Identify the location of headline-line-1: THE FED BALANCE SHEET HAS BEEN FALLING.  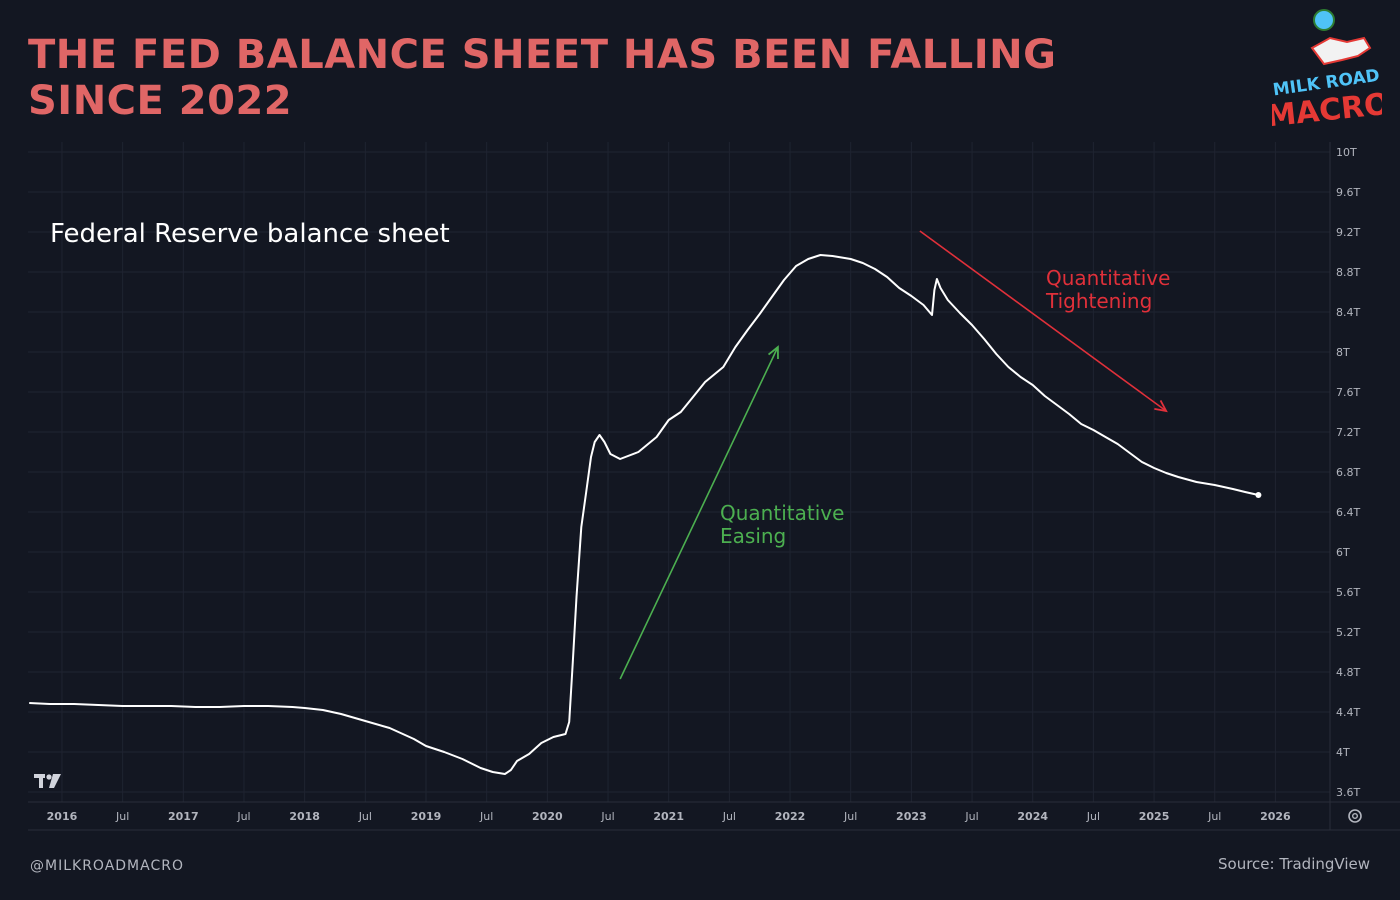
(542, 55).